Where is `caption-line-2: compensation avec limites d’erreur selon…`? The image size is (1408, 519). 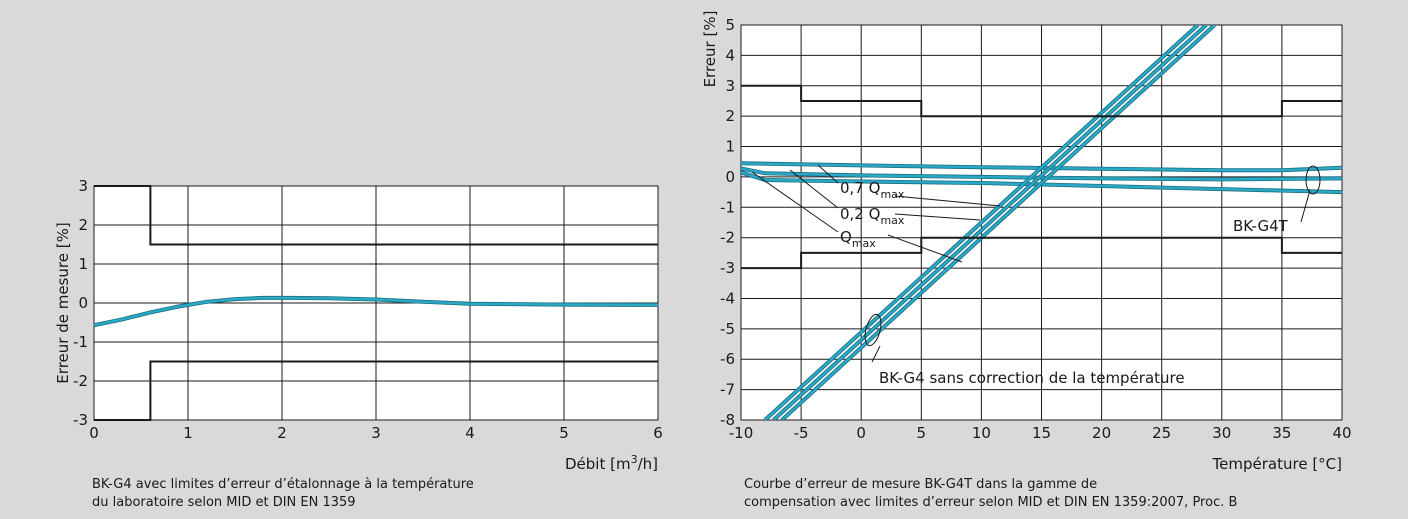
caption-line-2: compensation avec limites d’erreur selon… is located at coordinates (990, 502).